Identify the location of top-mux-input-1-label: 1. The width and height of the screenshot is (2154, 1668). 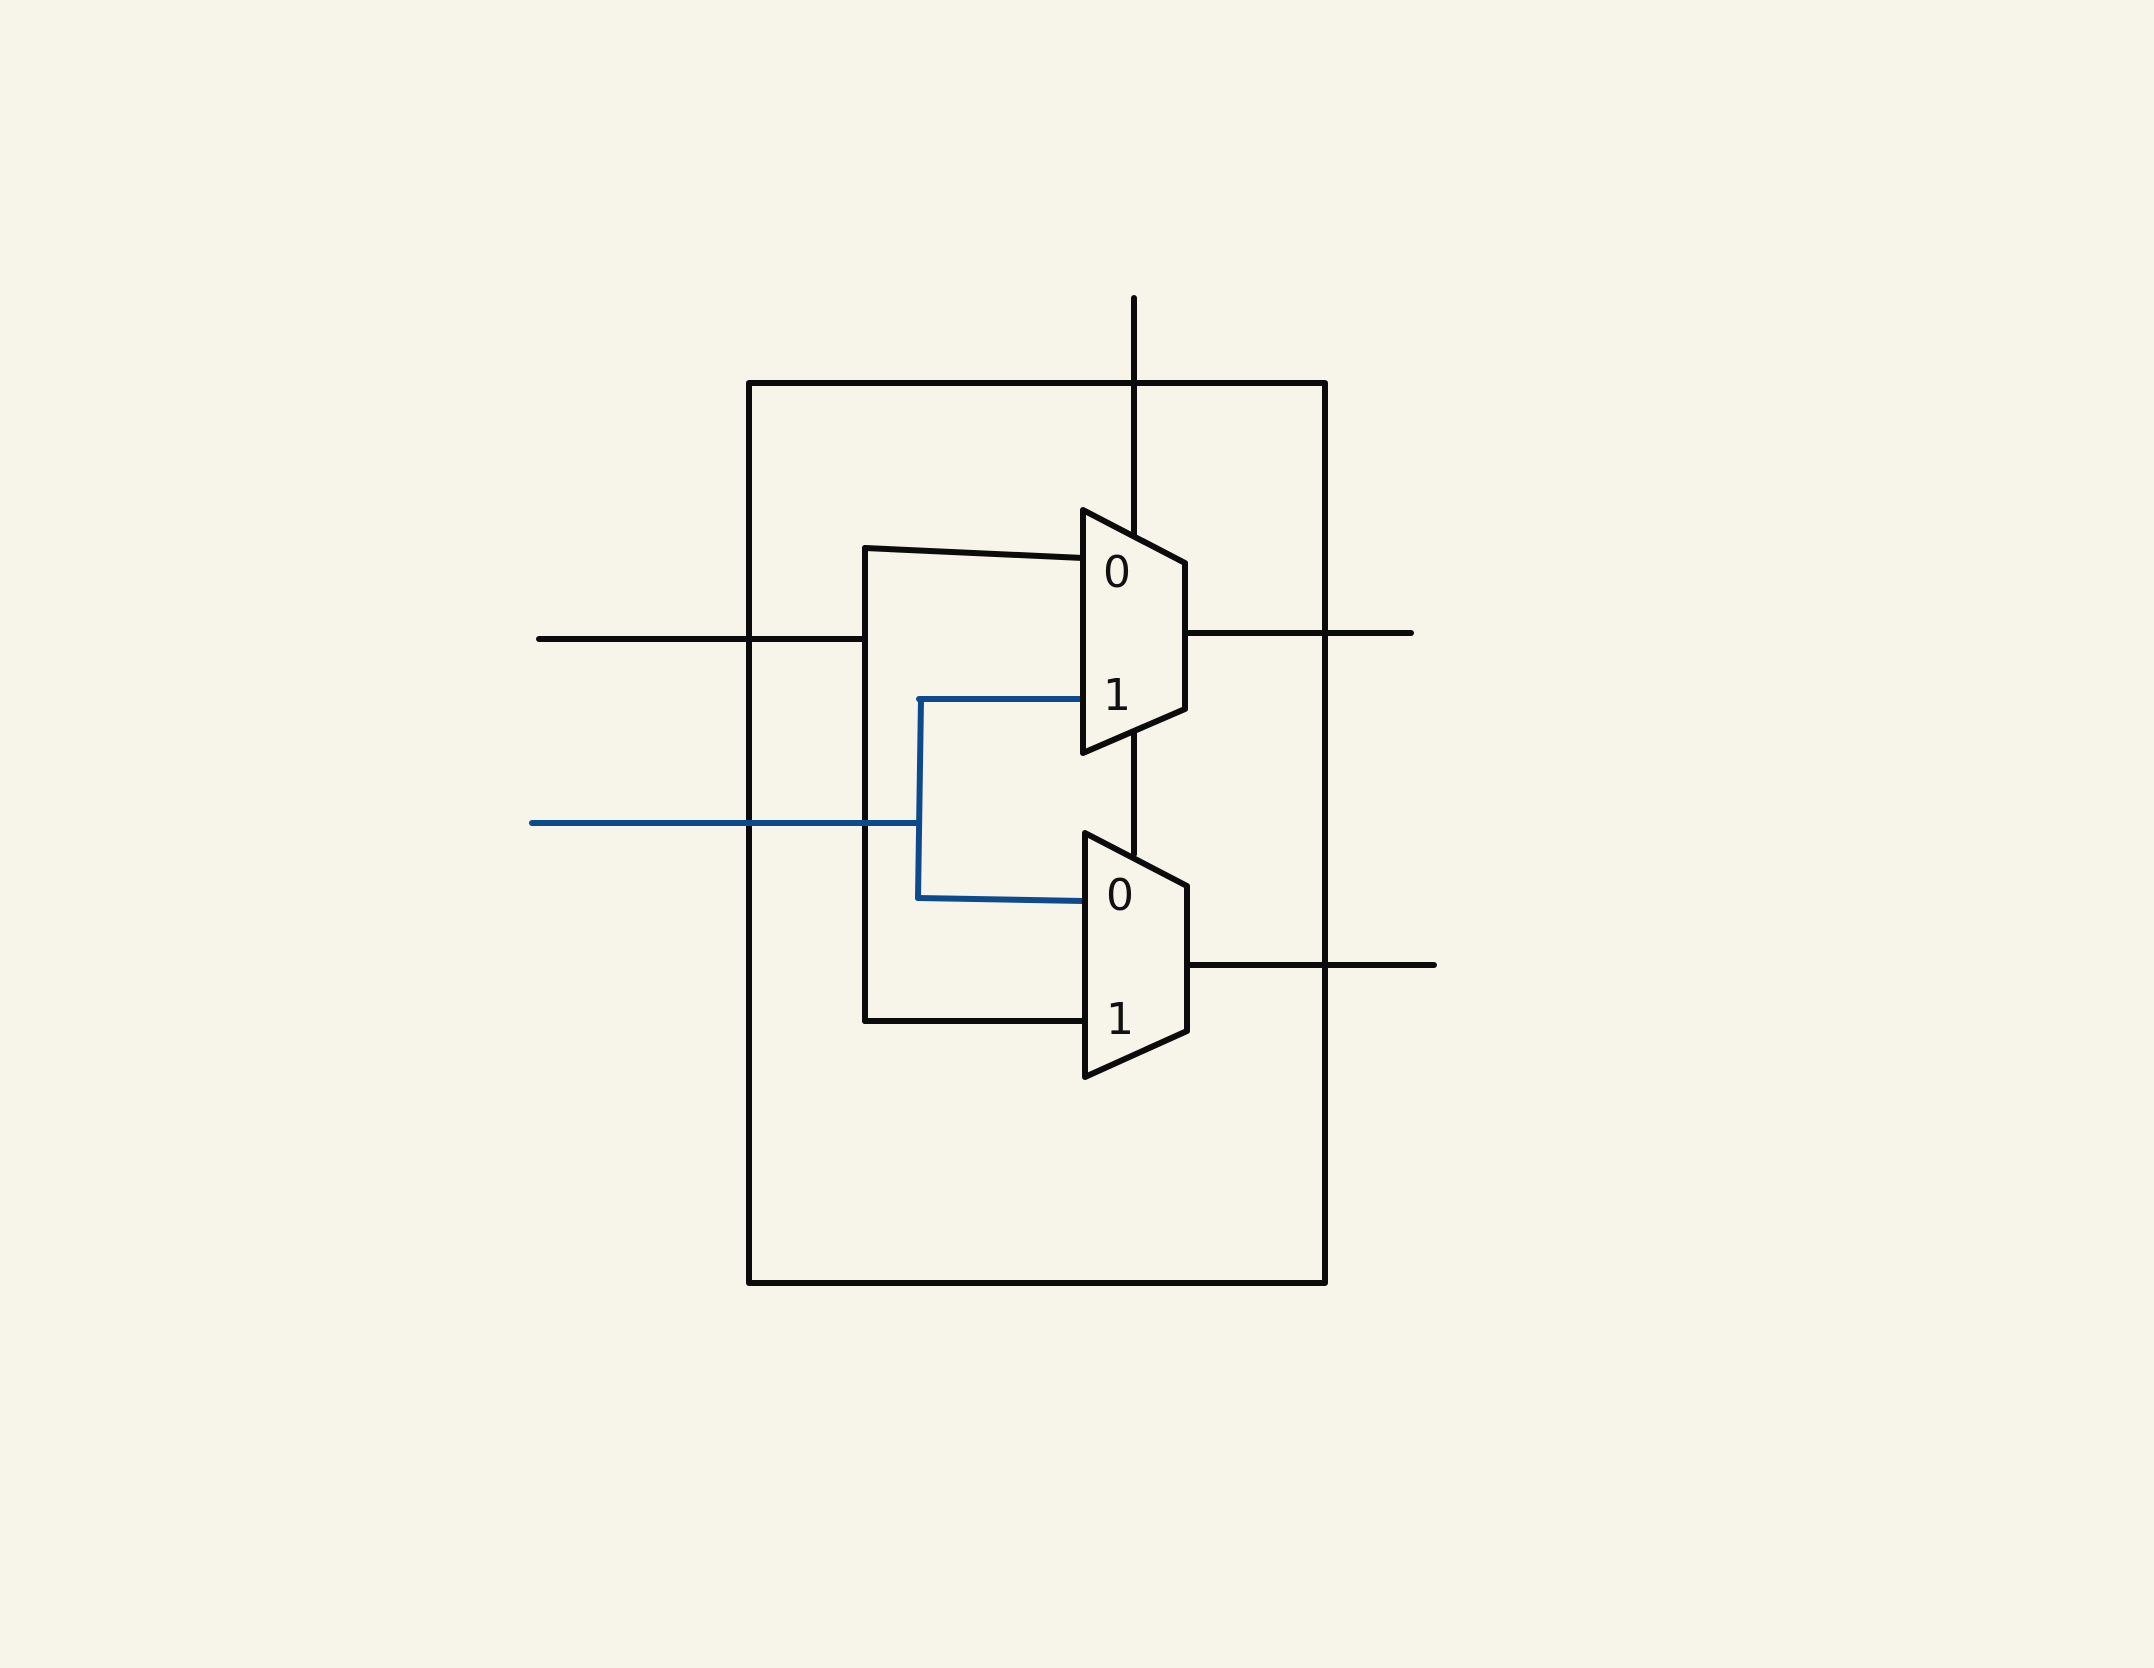
(1117, 695).